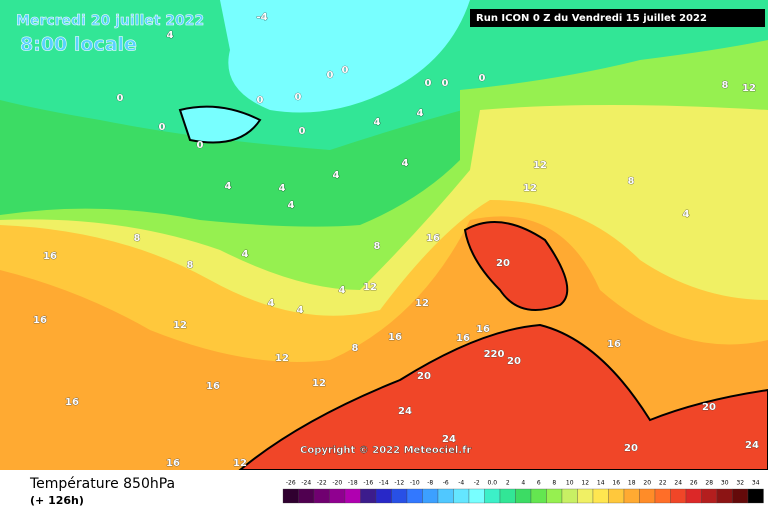 The width and height of the screenshot is (768, 512). What do you see at coordinates (477, 483) in the screenshot?
I see `scale-label: -2` at bounding box center [477, 483].